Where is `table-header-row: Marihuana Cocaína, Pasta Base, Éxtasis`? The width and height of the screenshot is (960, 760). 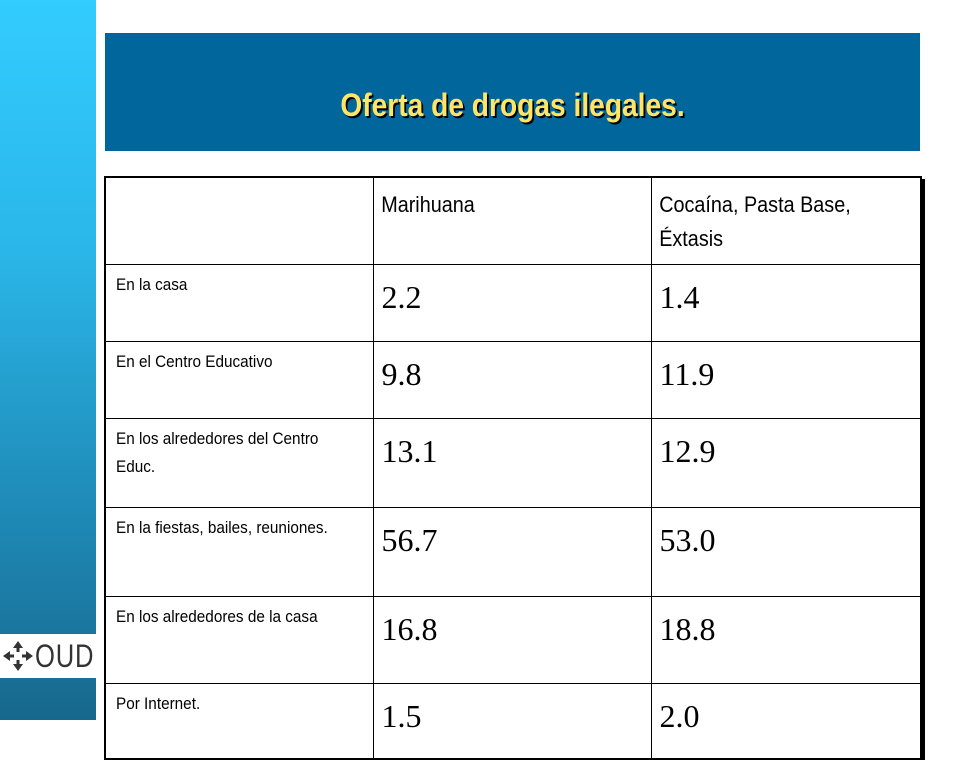
table-header-row: Marihuana Cocaína, Pasta Base, Éxtasis is located at coordinates (513, 220).